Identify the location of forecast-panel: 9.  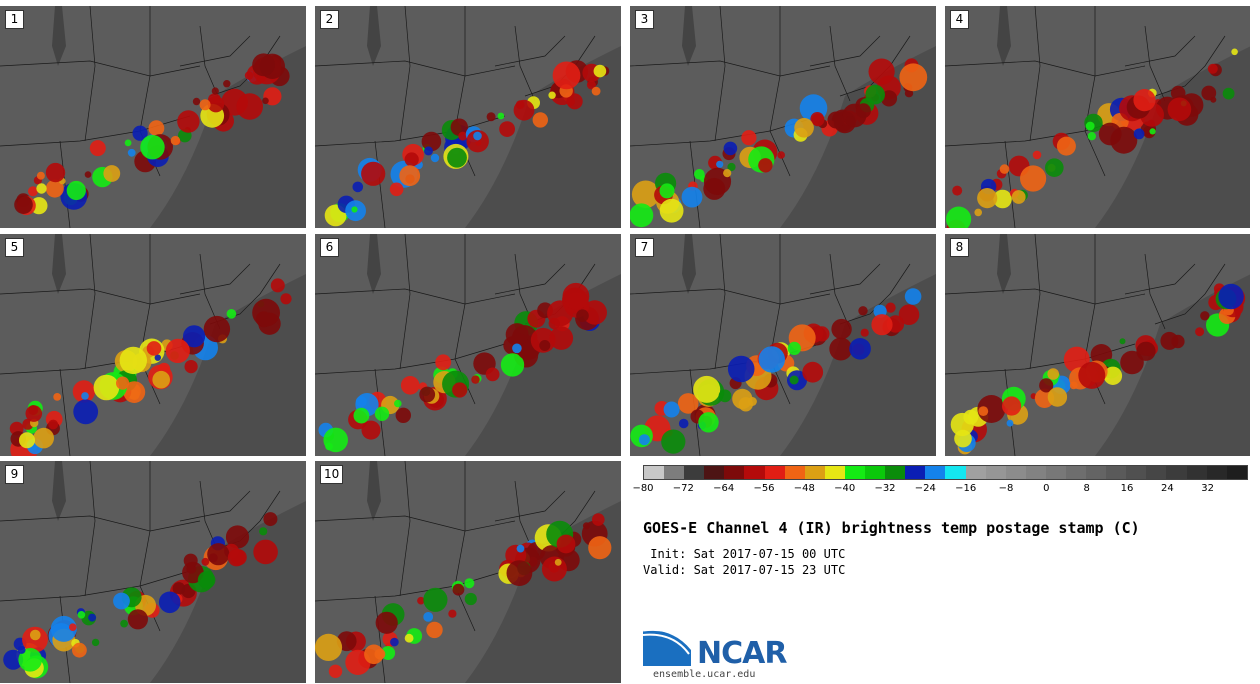
(153, 572).